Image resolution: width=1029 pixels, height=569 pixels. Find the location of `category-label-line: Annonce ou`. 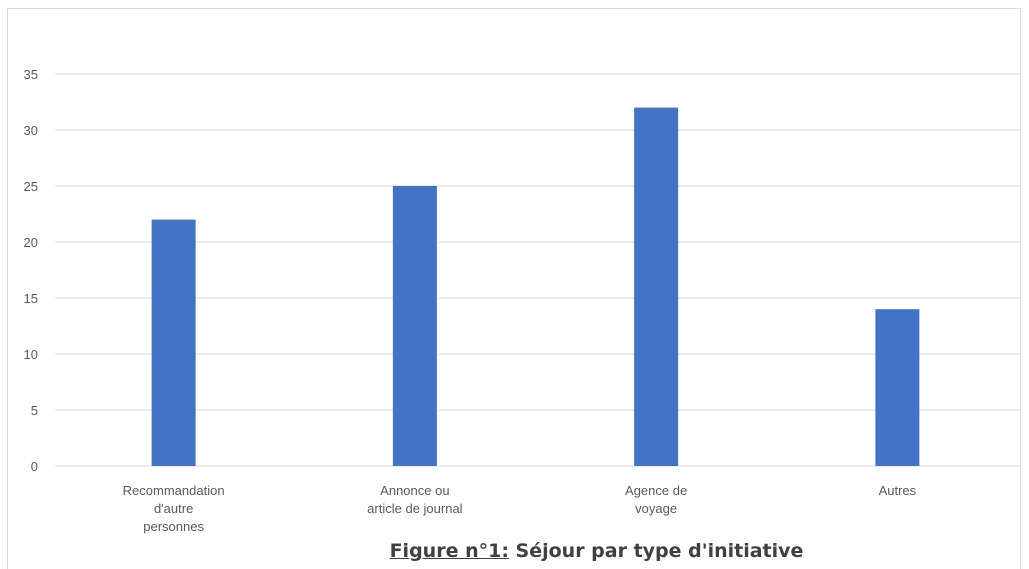

category-label-line: Annonce ou is located at coordinates (414, 490).